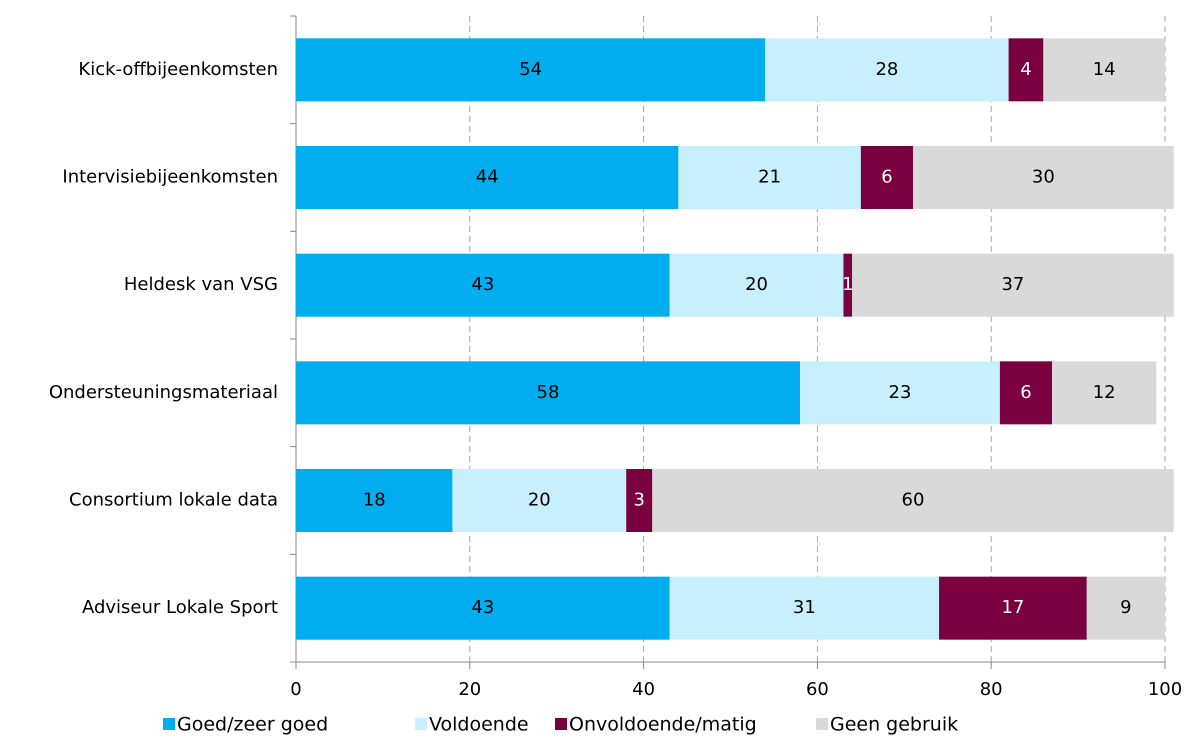  Describe the element at coordinates (894, 725) in the screenshot. I see `legend-label: Geen gebruik` at that location.